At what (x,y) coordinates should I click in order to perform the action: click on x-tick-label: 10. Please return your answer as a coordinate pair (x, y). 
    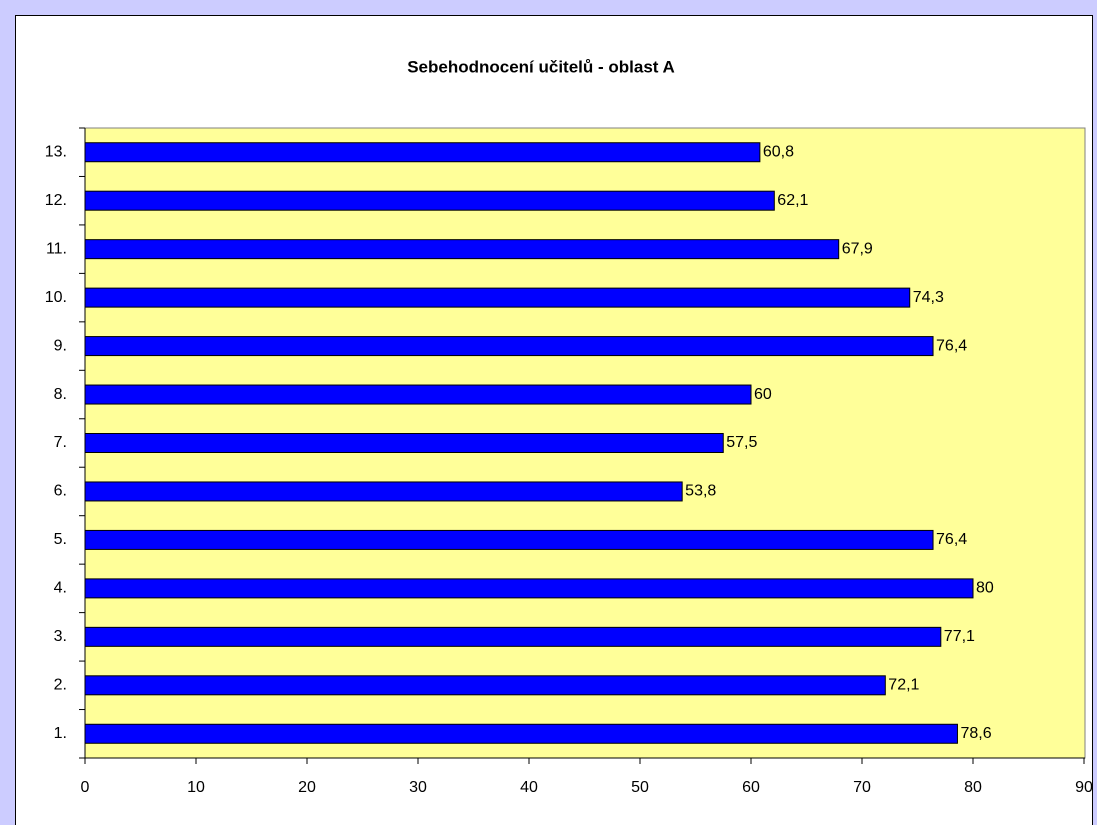
    Looking at the image, I should click on (196, 787).